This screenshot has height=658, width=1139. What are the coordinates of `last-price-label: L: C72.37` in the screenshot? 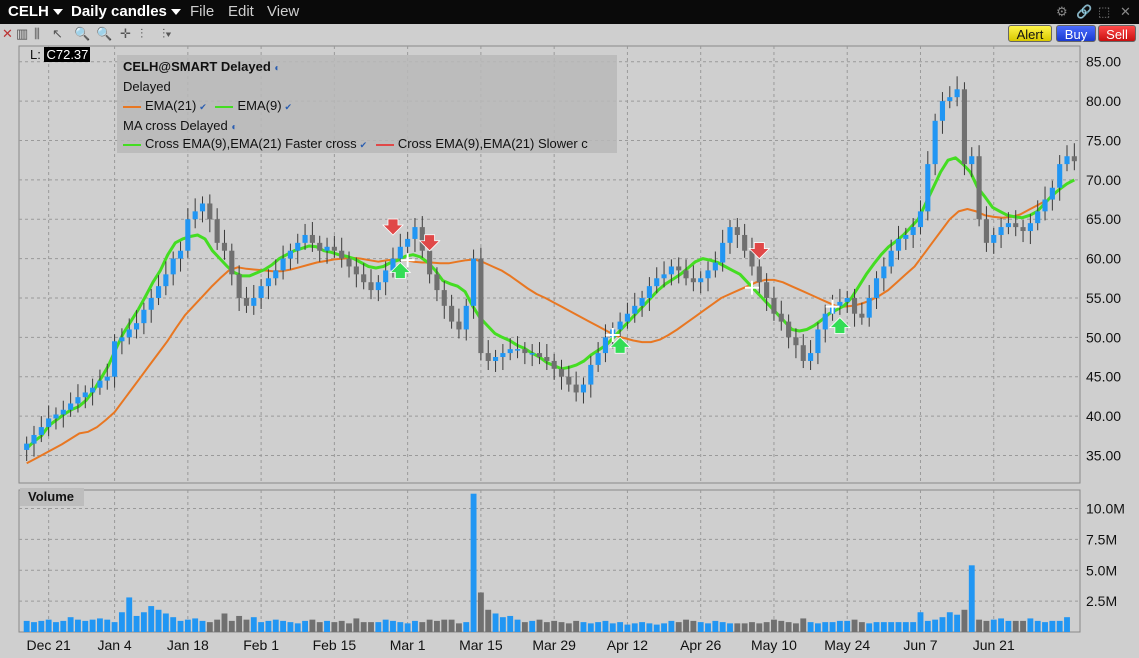 It's located at (60, 54).